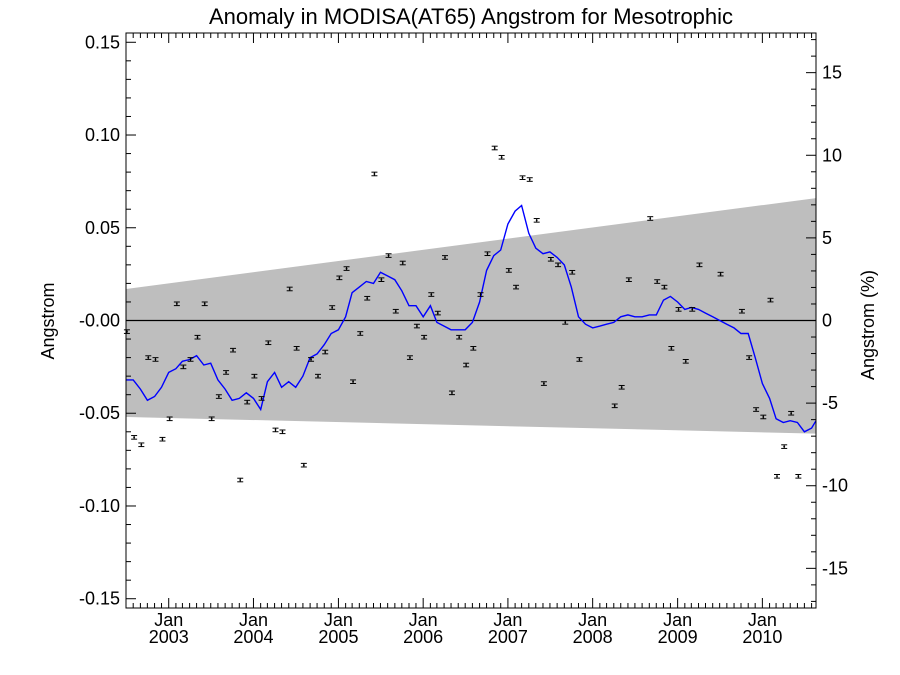  What do you see at coordinates (102, 135) in the screenshot?
I see `y-tick-label-left: 0.10` at bounding box center [102, 135].